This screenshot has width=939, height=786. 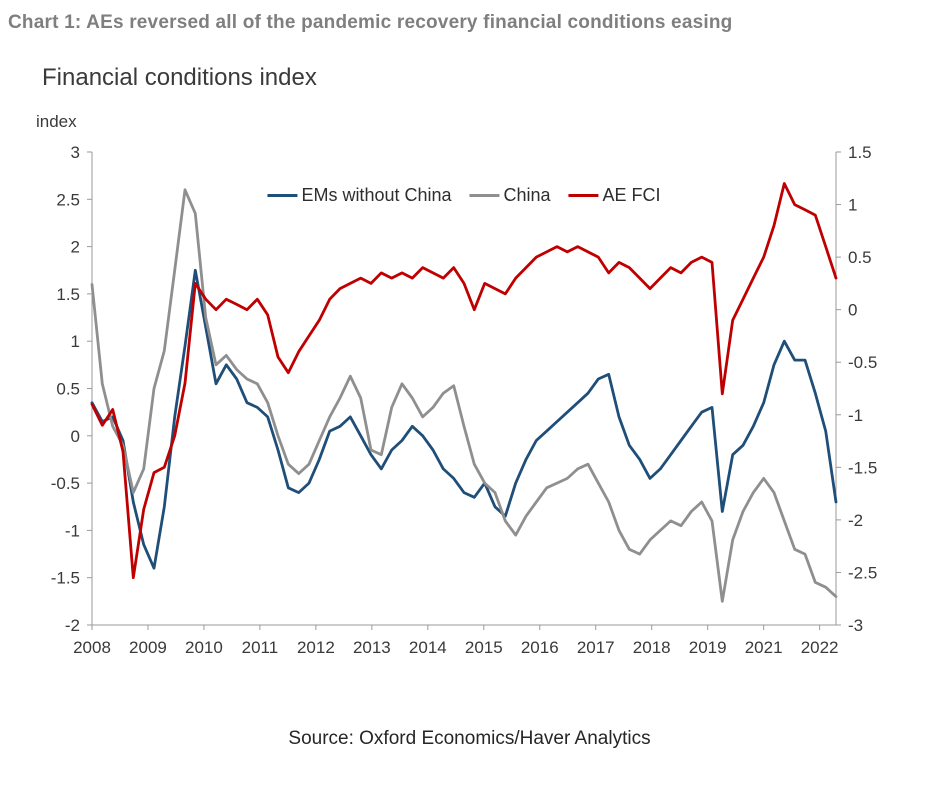 What do you see at coordinates (820, 647) in the screenshot?
I see `x-axis-tick-label: 2022` at bounding box center [820, 647].